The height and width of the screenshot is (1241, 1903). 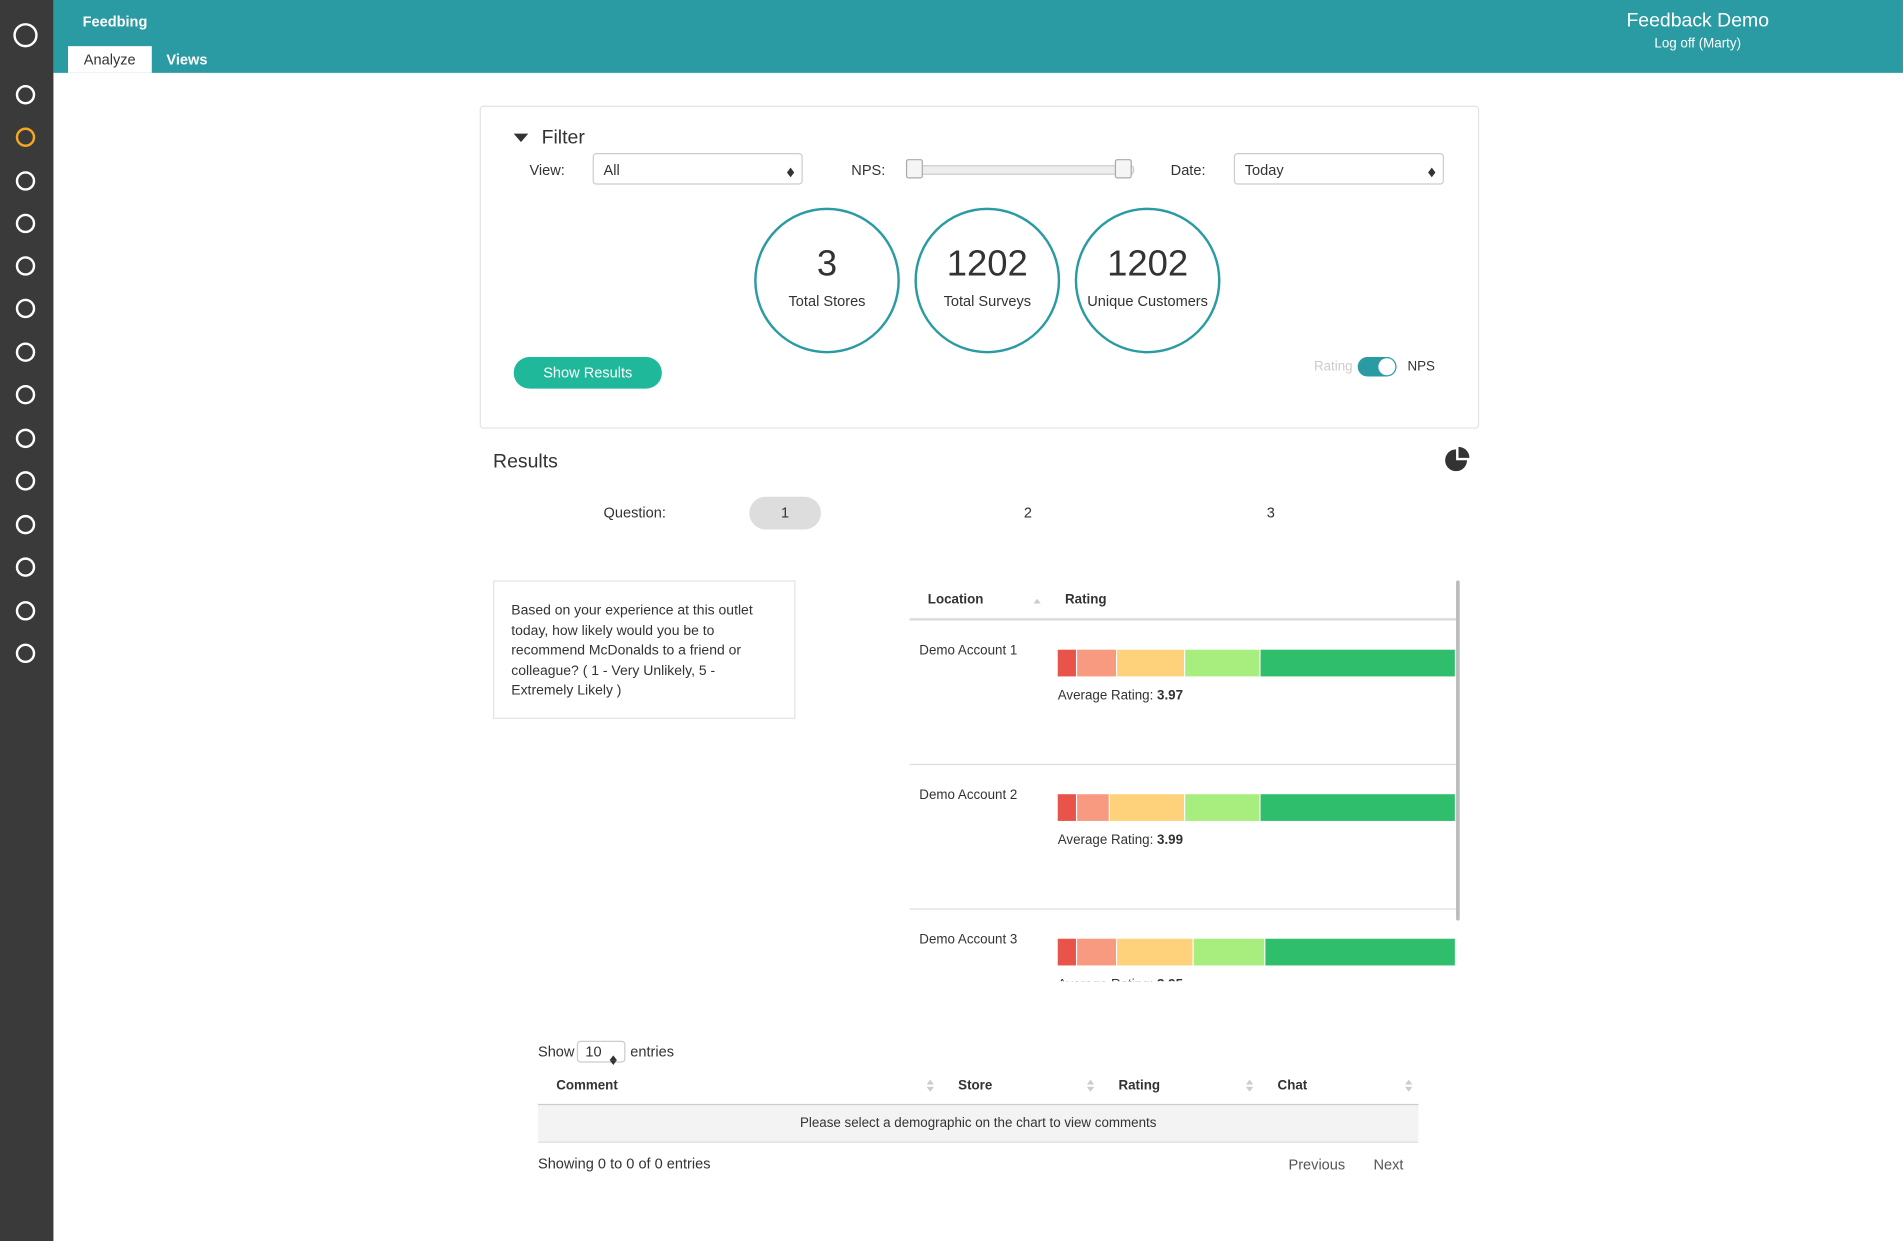 I want to click on question-tab: 1, so click(x=785, y=513).